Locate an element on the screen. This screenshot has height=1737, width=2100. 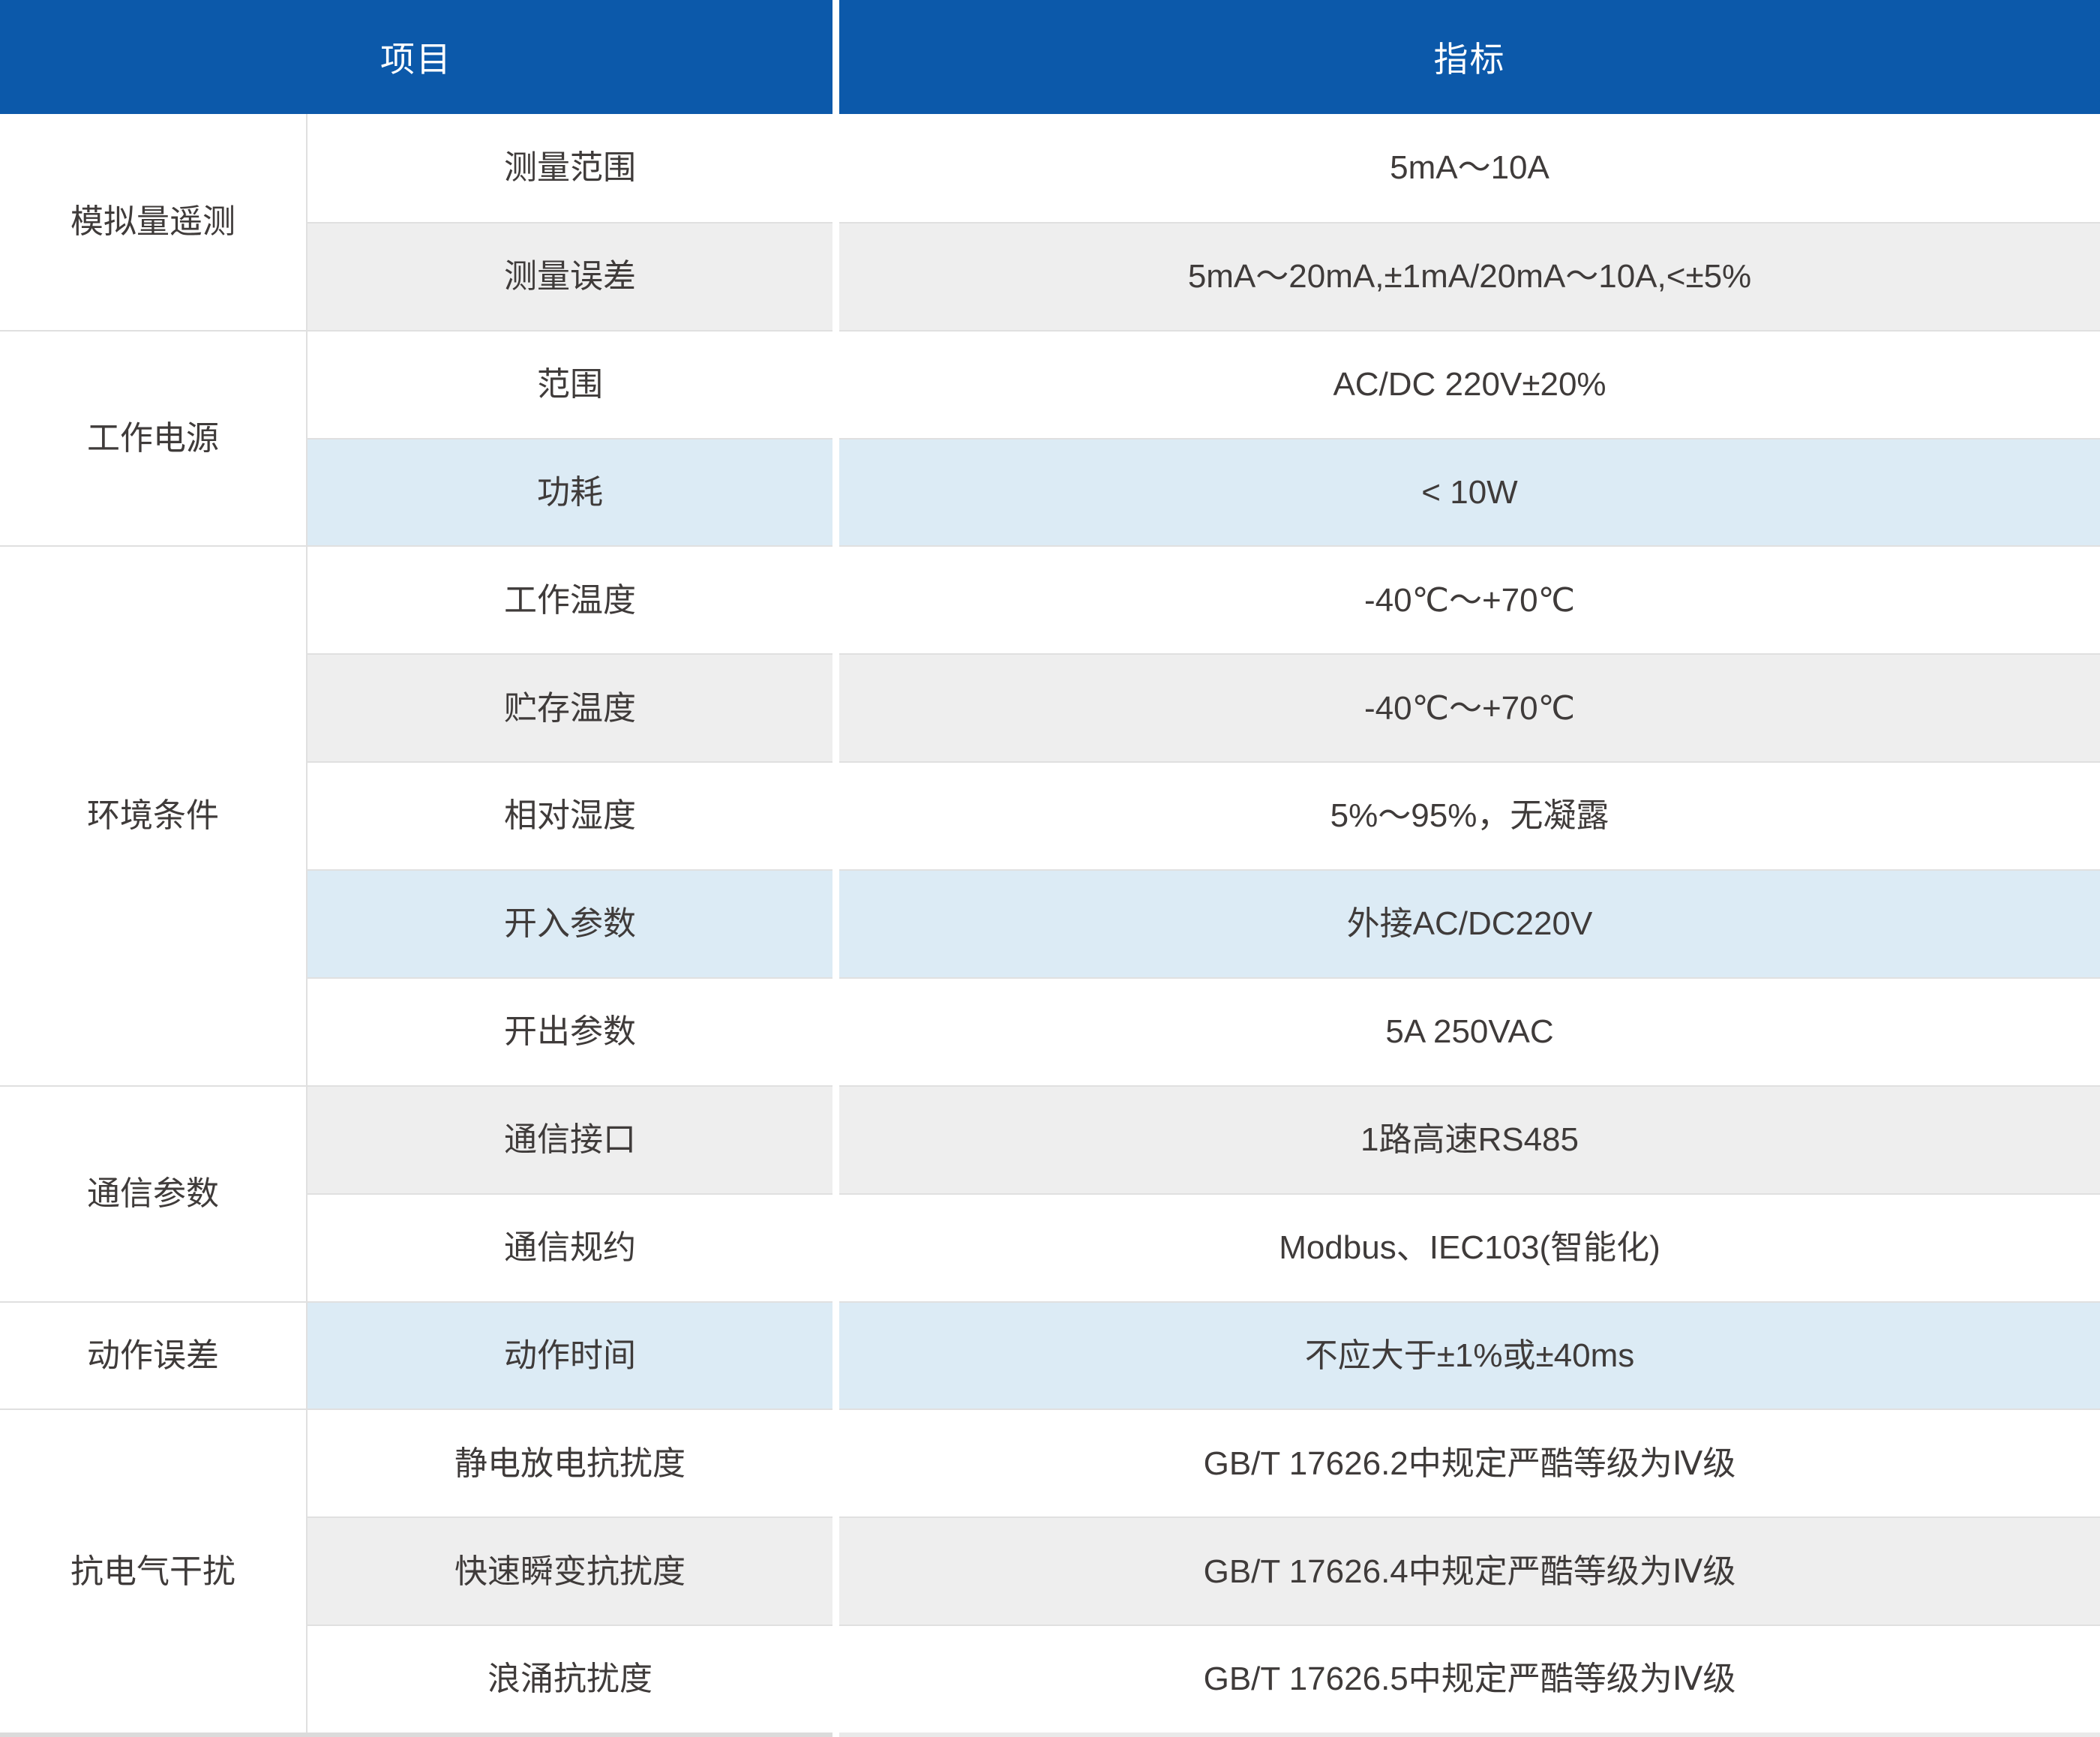
header-item-column: 项目 is located at coordinates (416, 57).